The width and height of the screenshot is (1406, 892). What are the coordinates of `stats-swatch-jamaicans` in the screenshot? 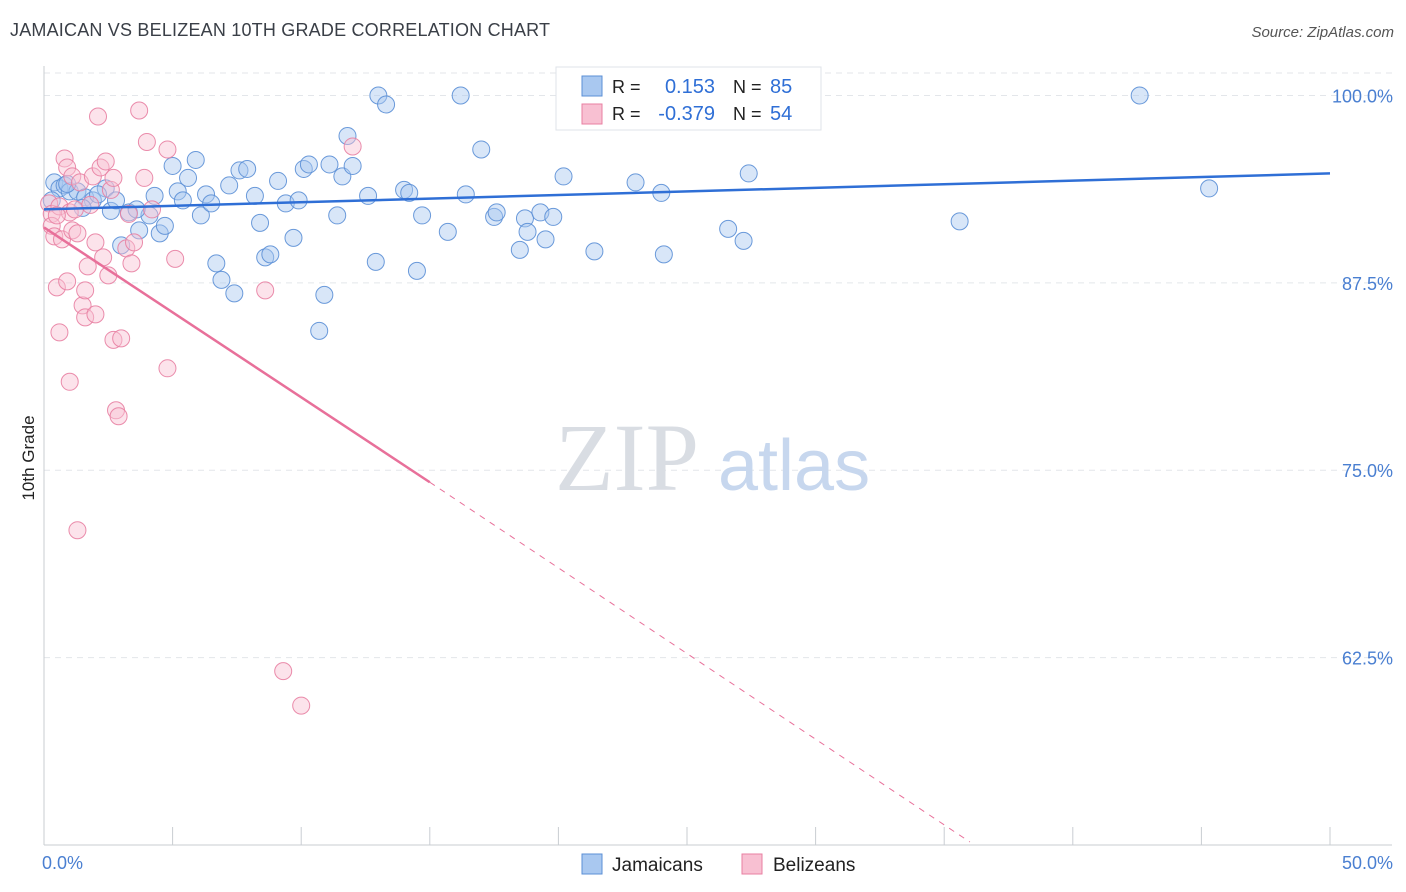 It's located at (592, 86).